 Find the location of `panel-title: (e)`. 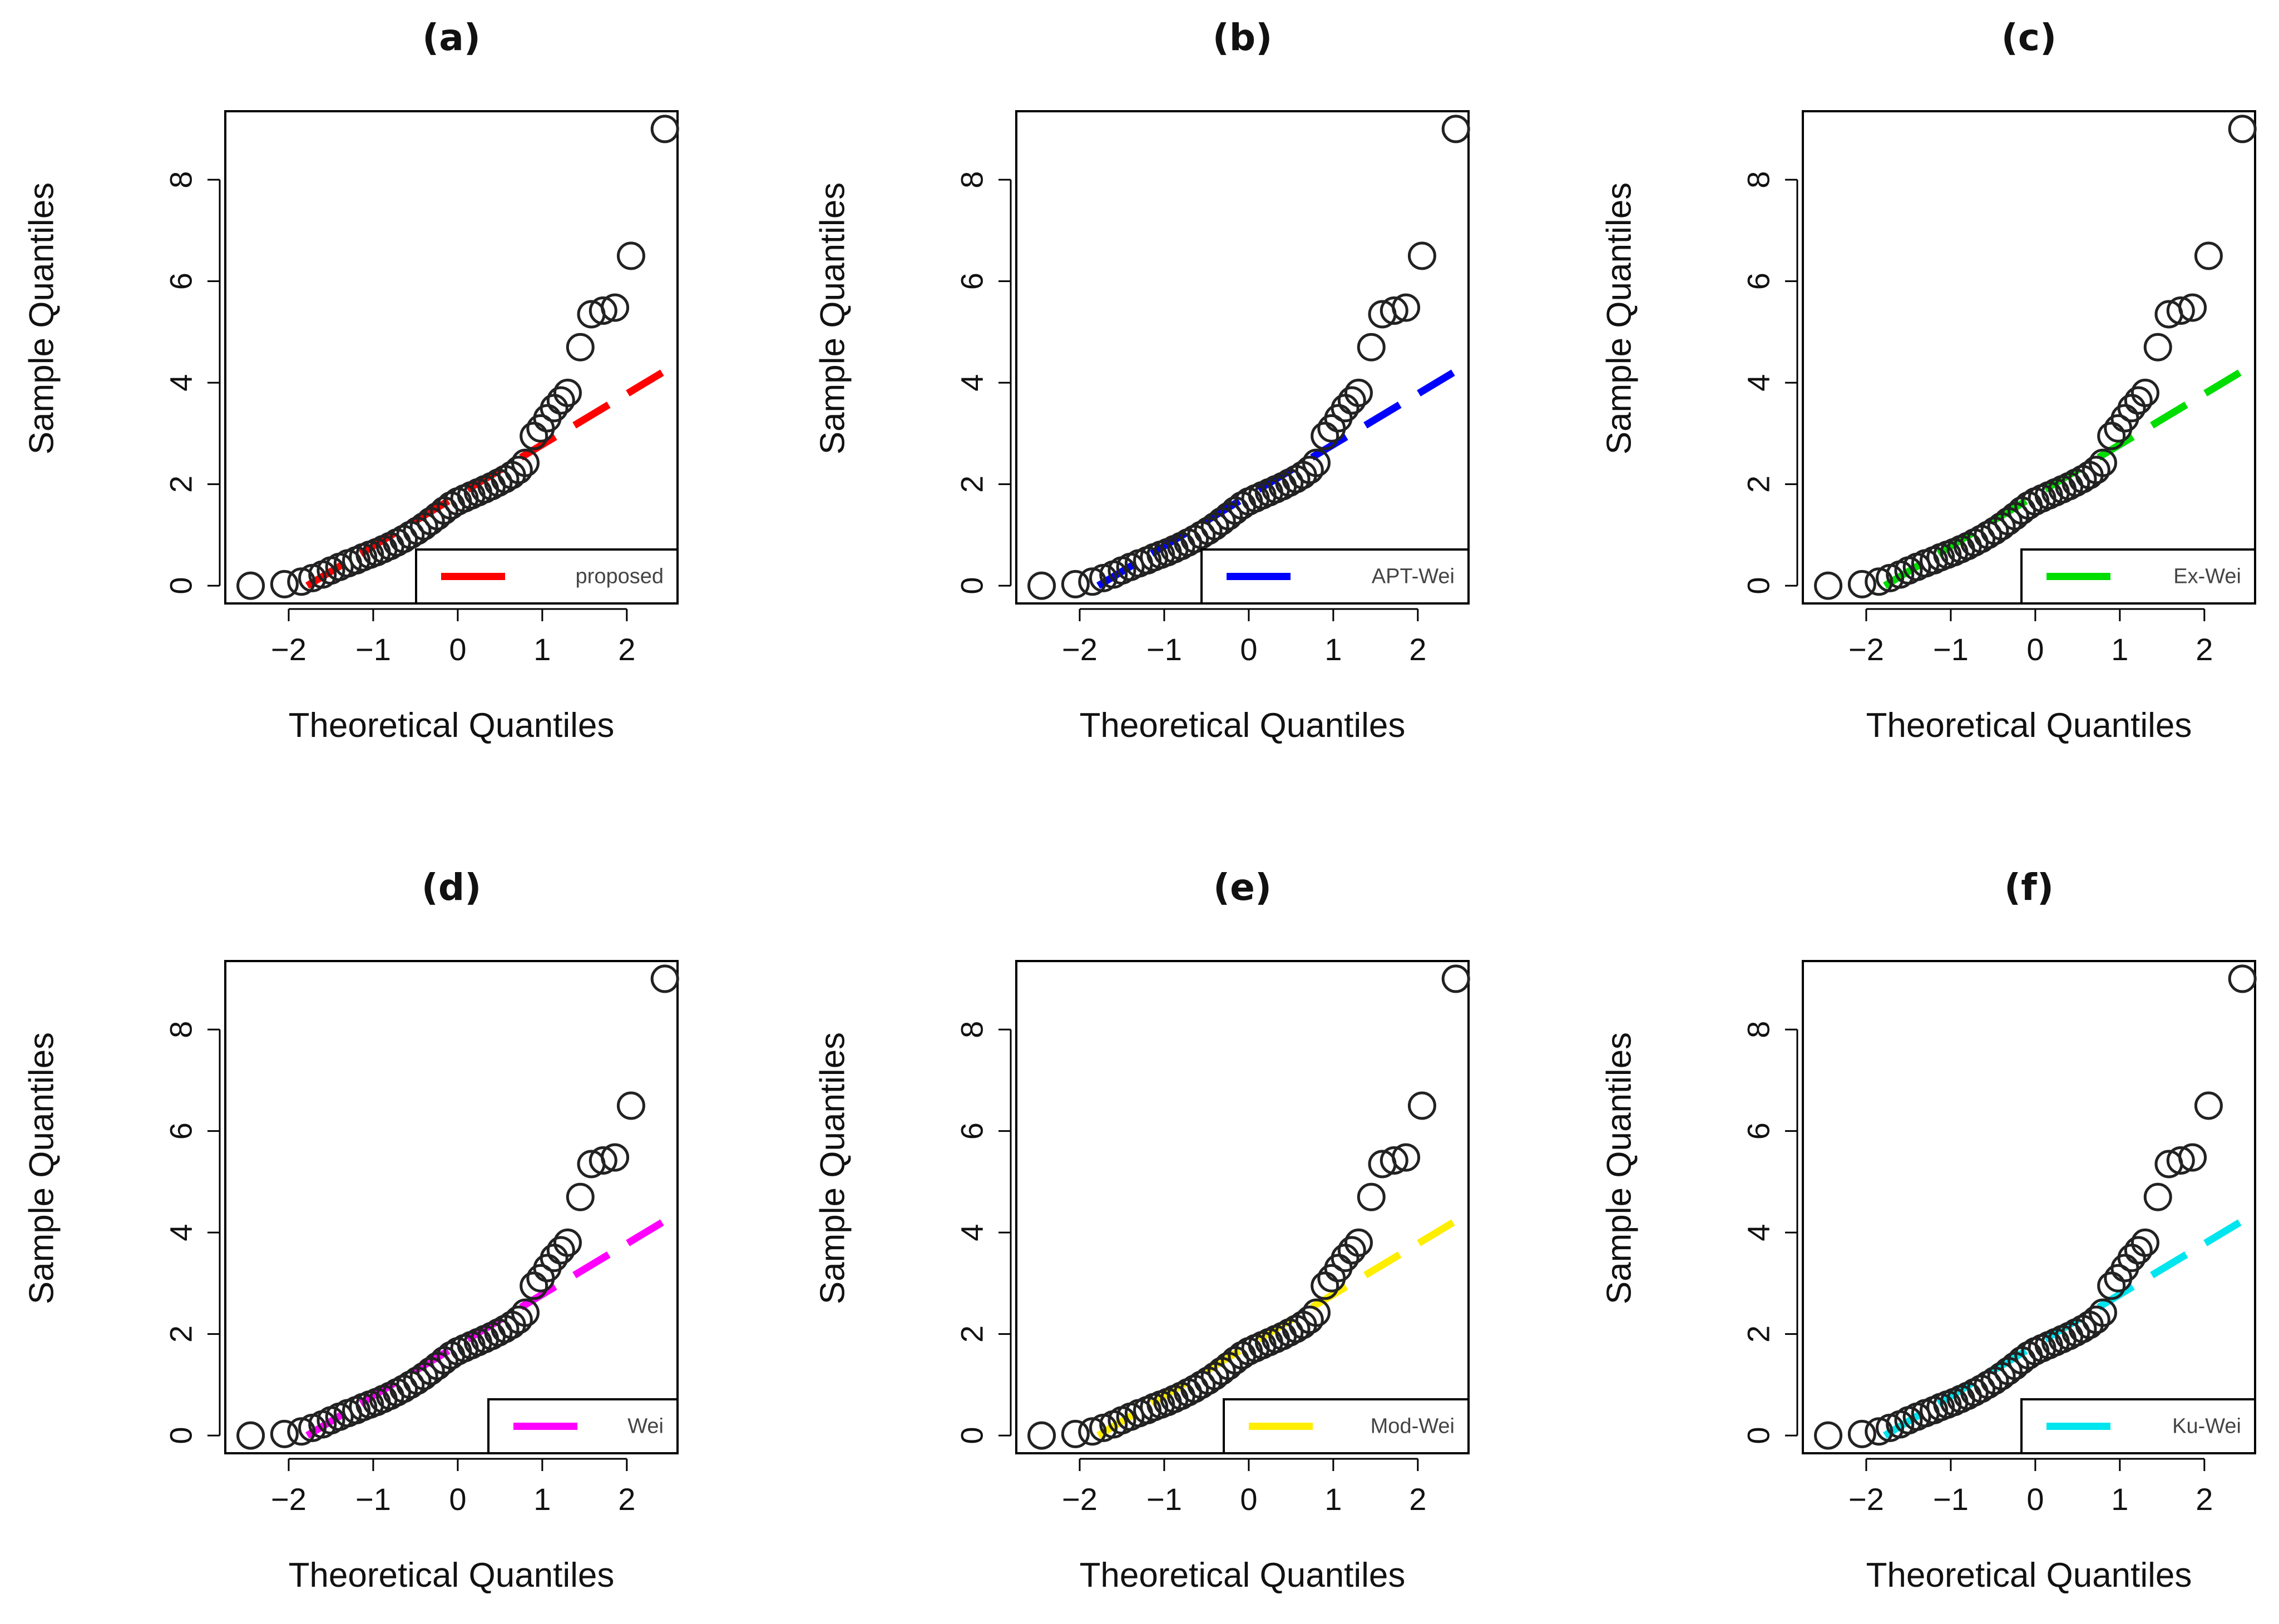

panel-title: (e) is located at coordinates (1242, 887).